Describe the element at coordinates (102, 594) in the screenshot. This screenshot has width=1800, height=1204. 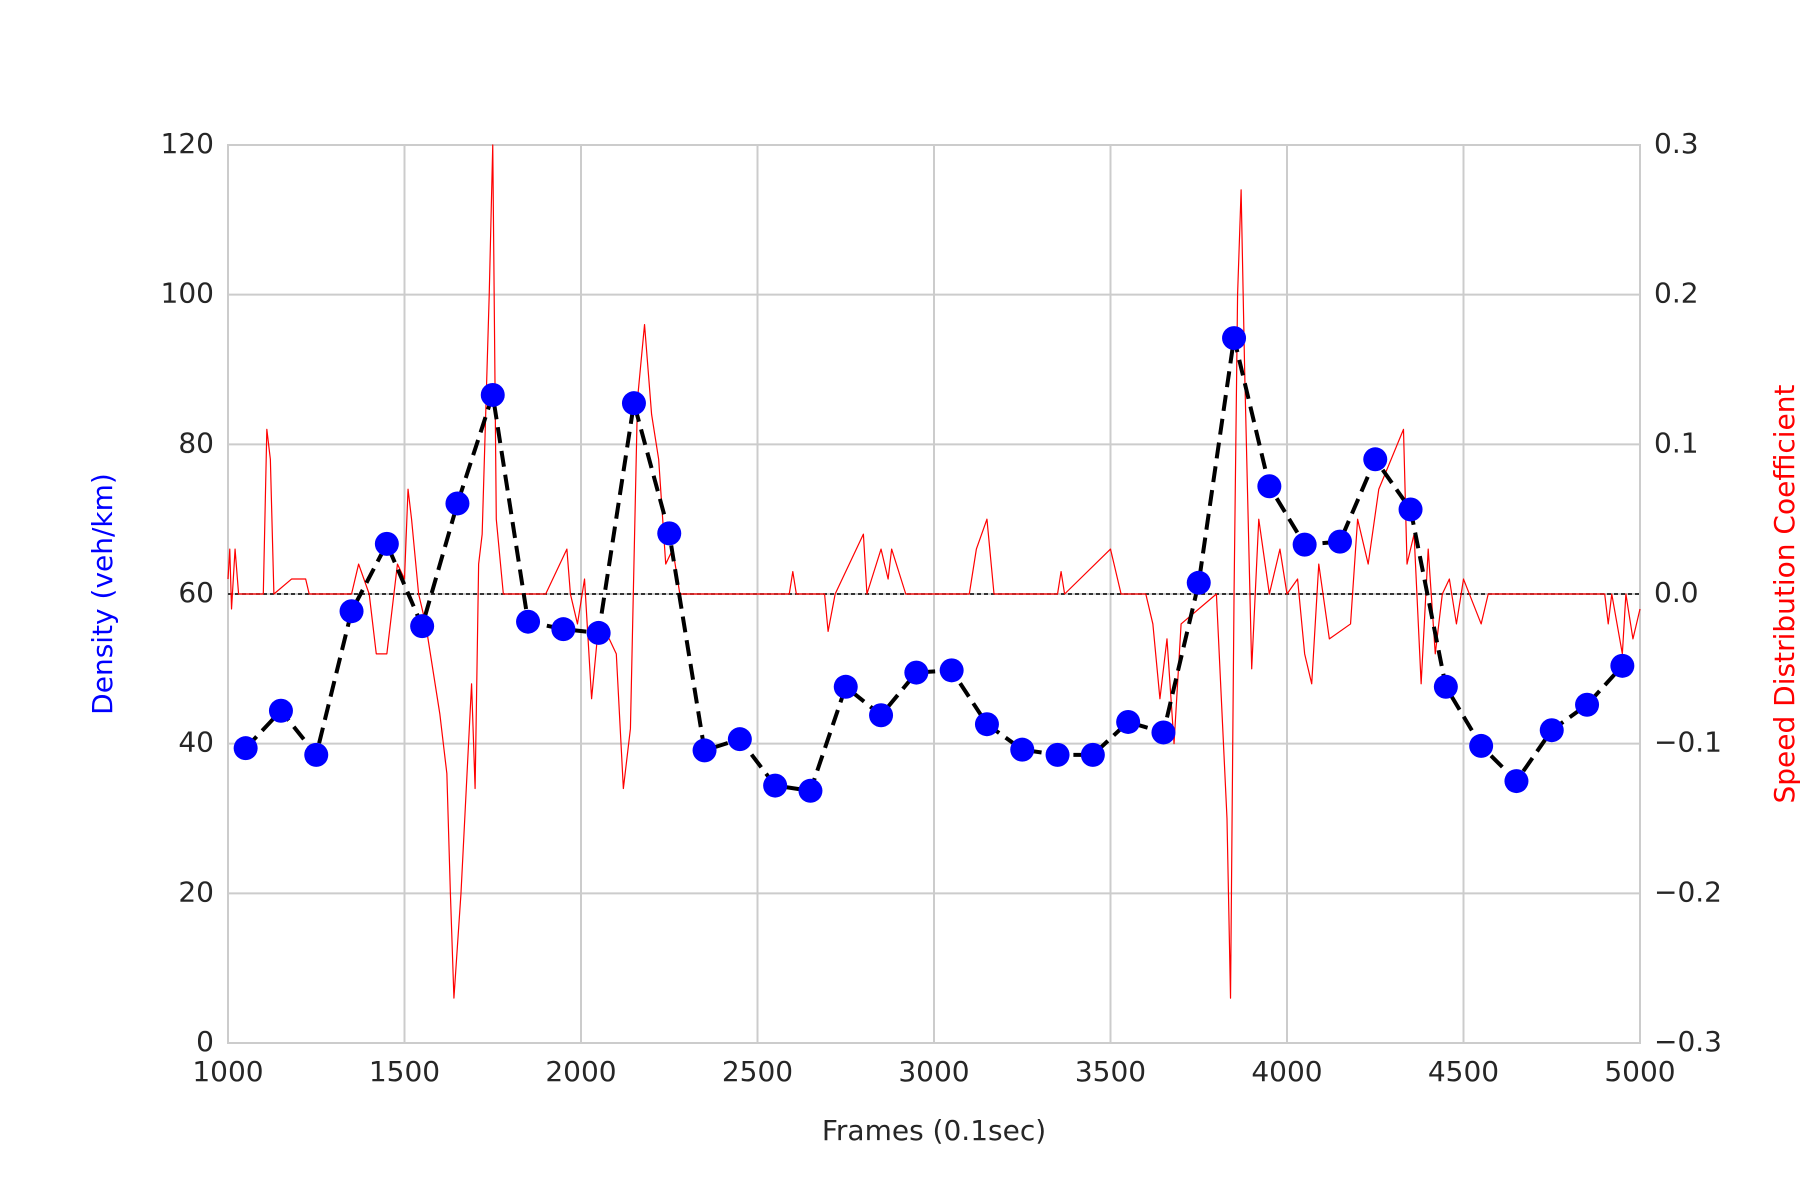
I see `y-axis-label: Density (veh/km)` at that location.